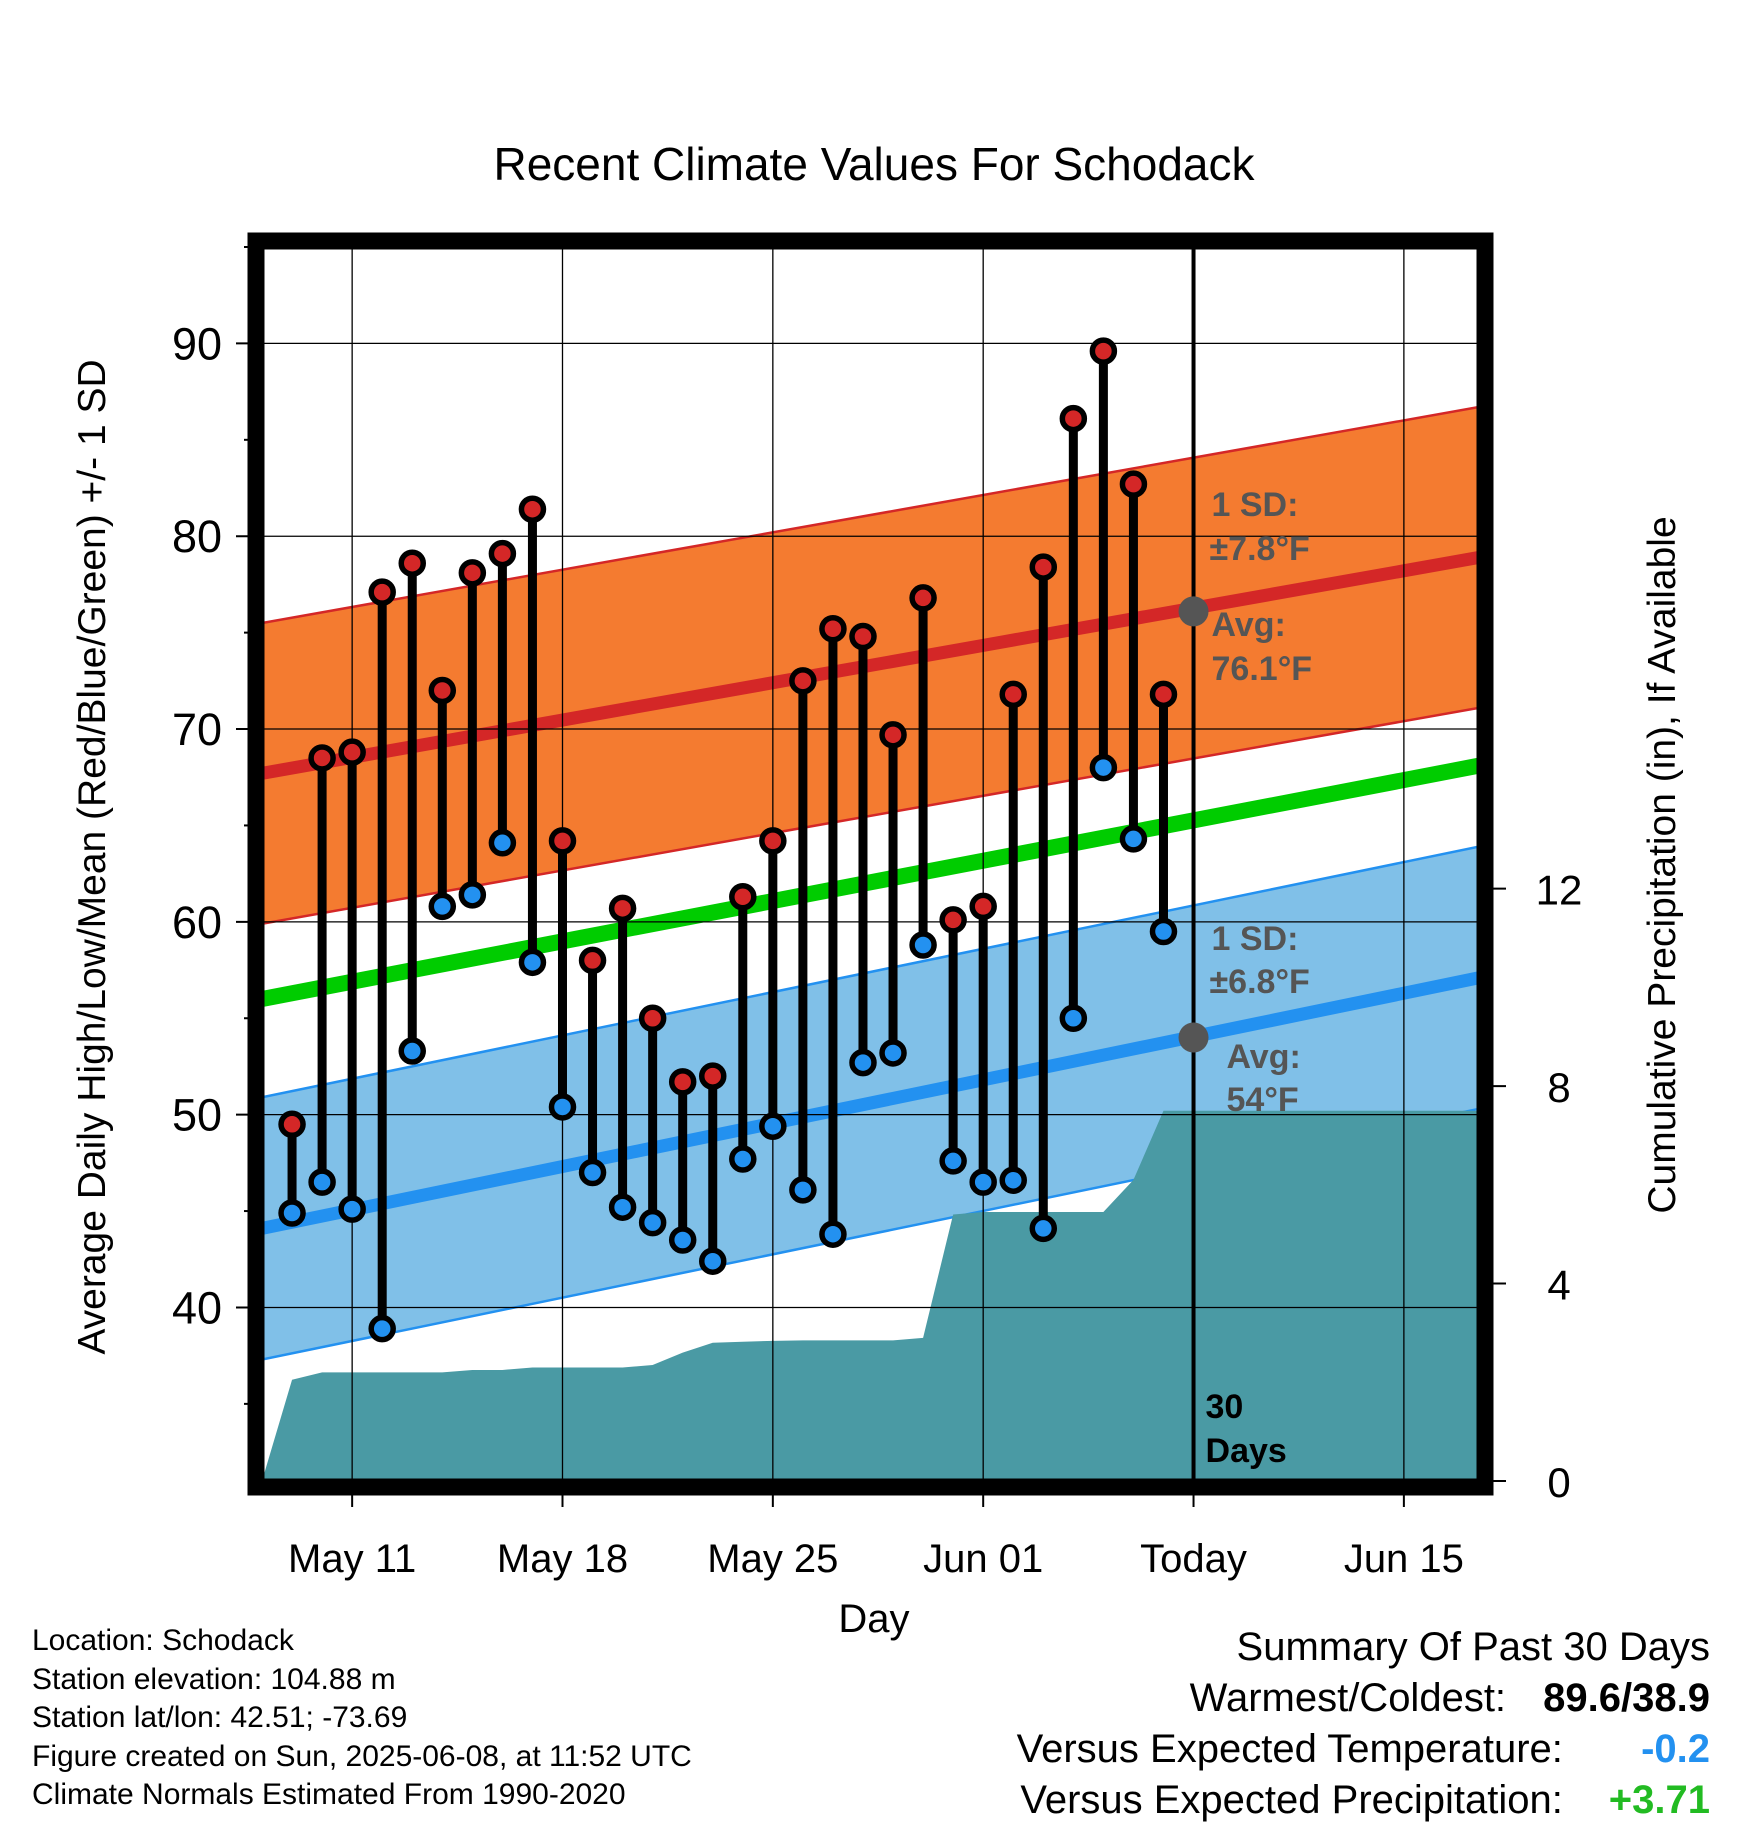 The image size is (1748, 1828). I want to click on low-sd-label: 1 SD:, so click(1255, 939).